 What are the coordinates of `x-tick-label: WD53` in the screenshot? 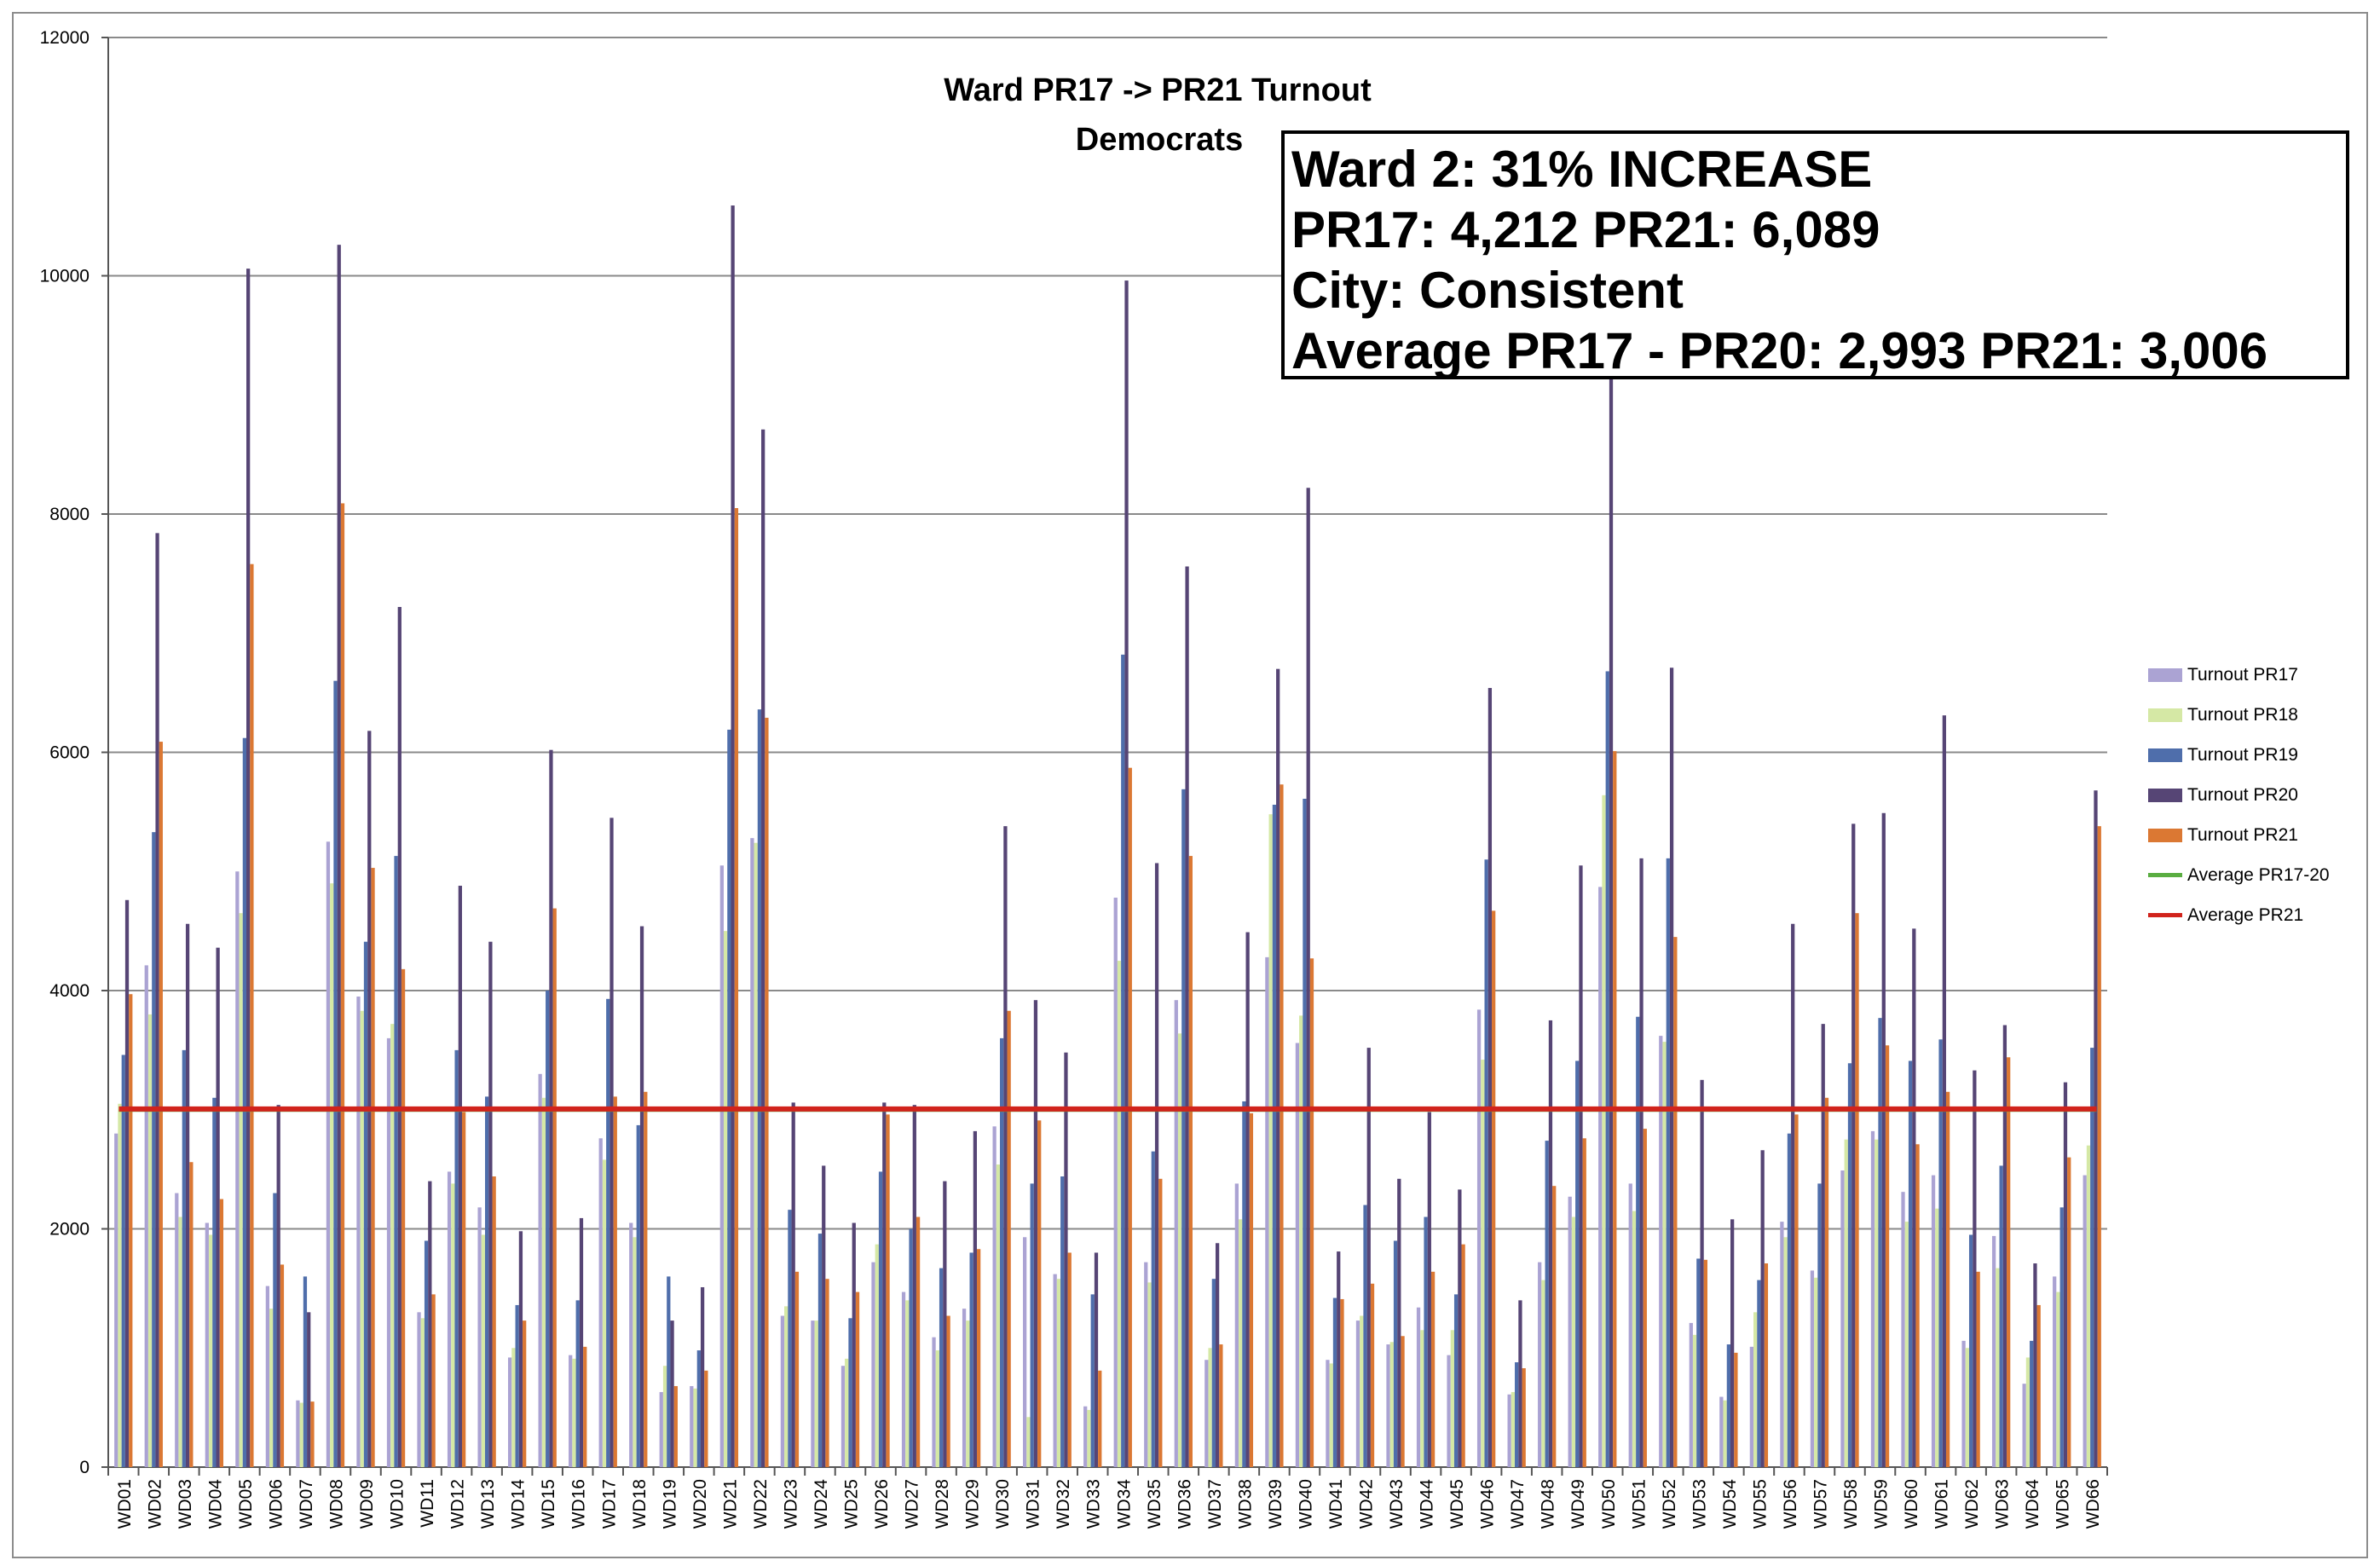 It's located at (1699, 1503).